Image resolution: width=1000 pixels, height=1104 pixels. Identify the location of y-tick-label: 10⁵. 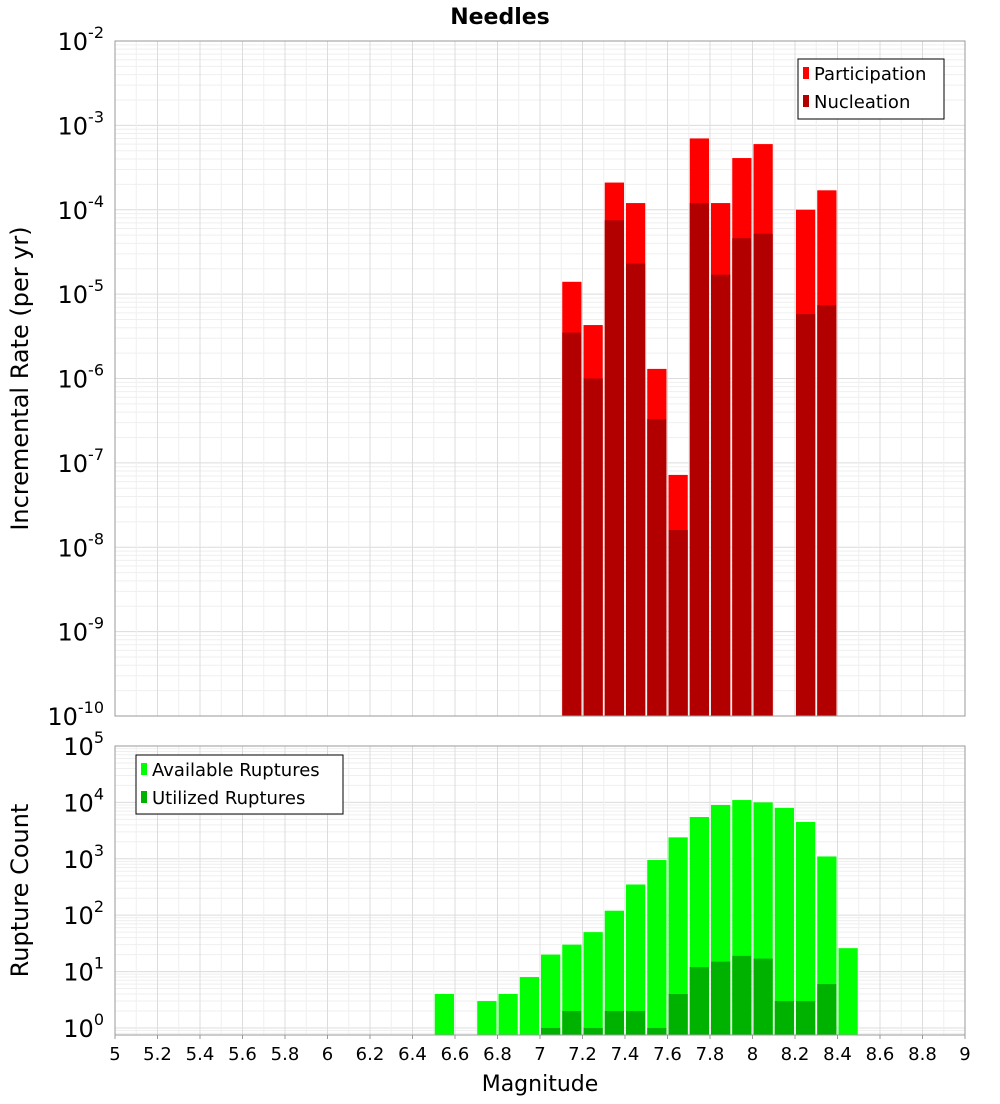
(83, 744).